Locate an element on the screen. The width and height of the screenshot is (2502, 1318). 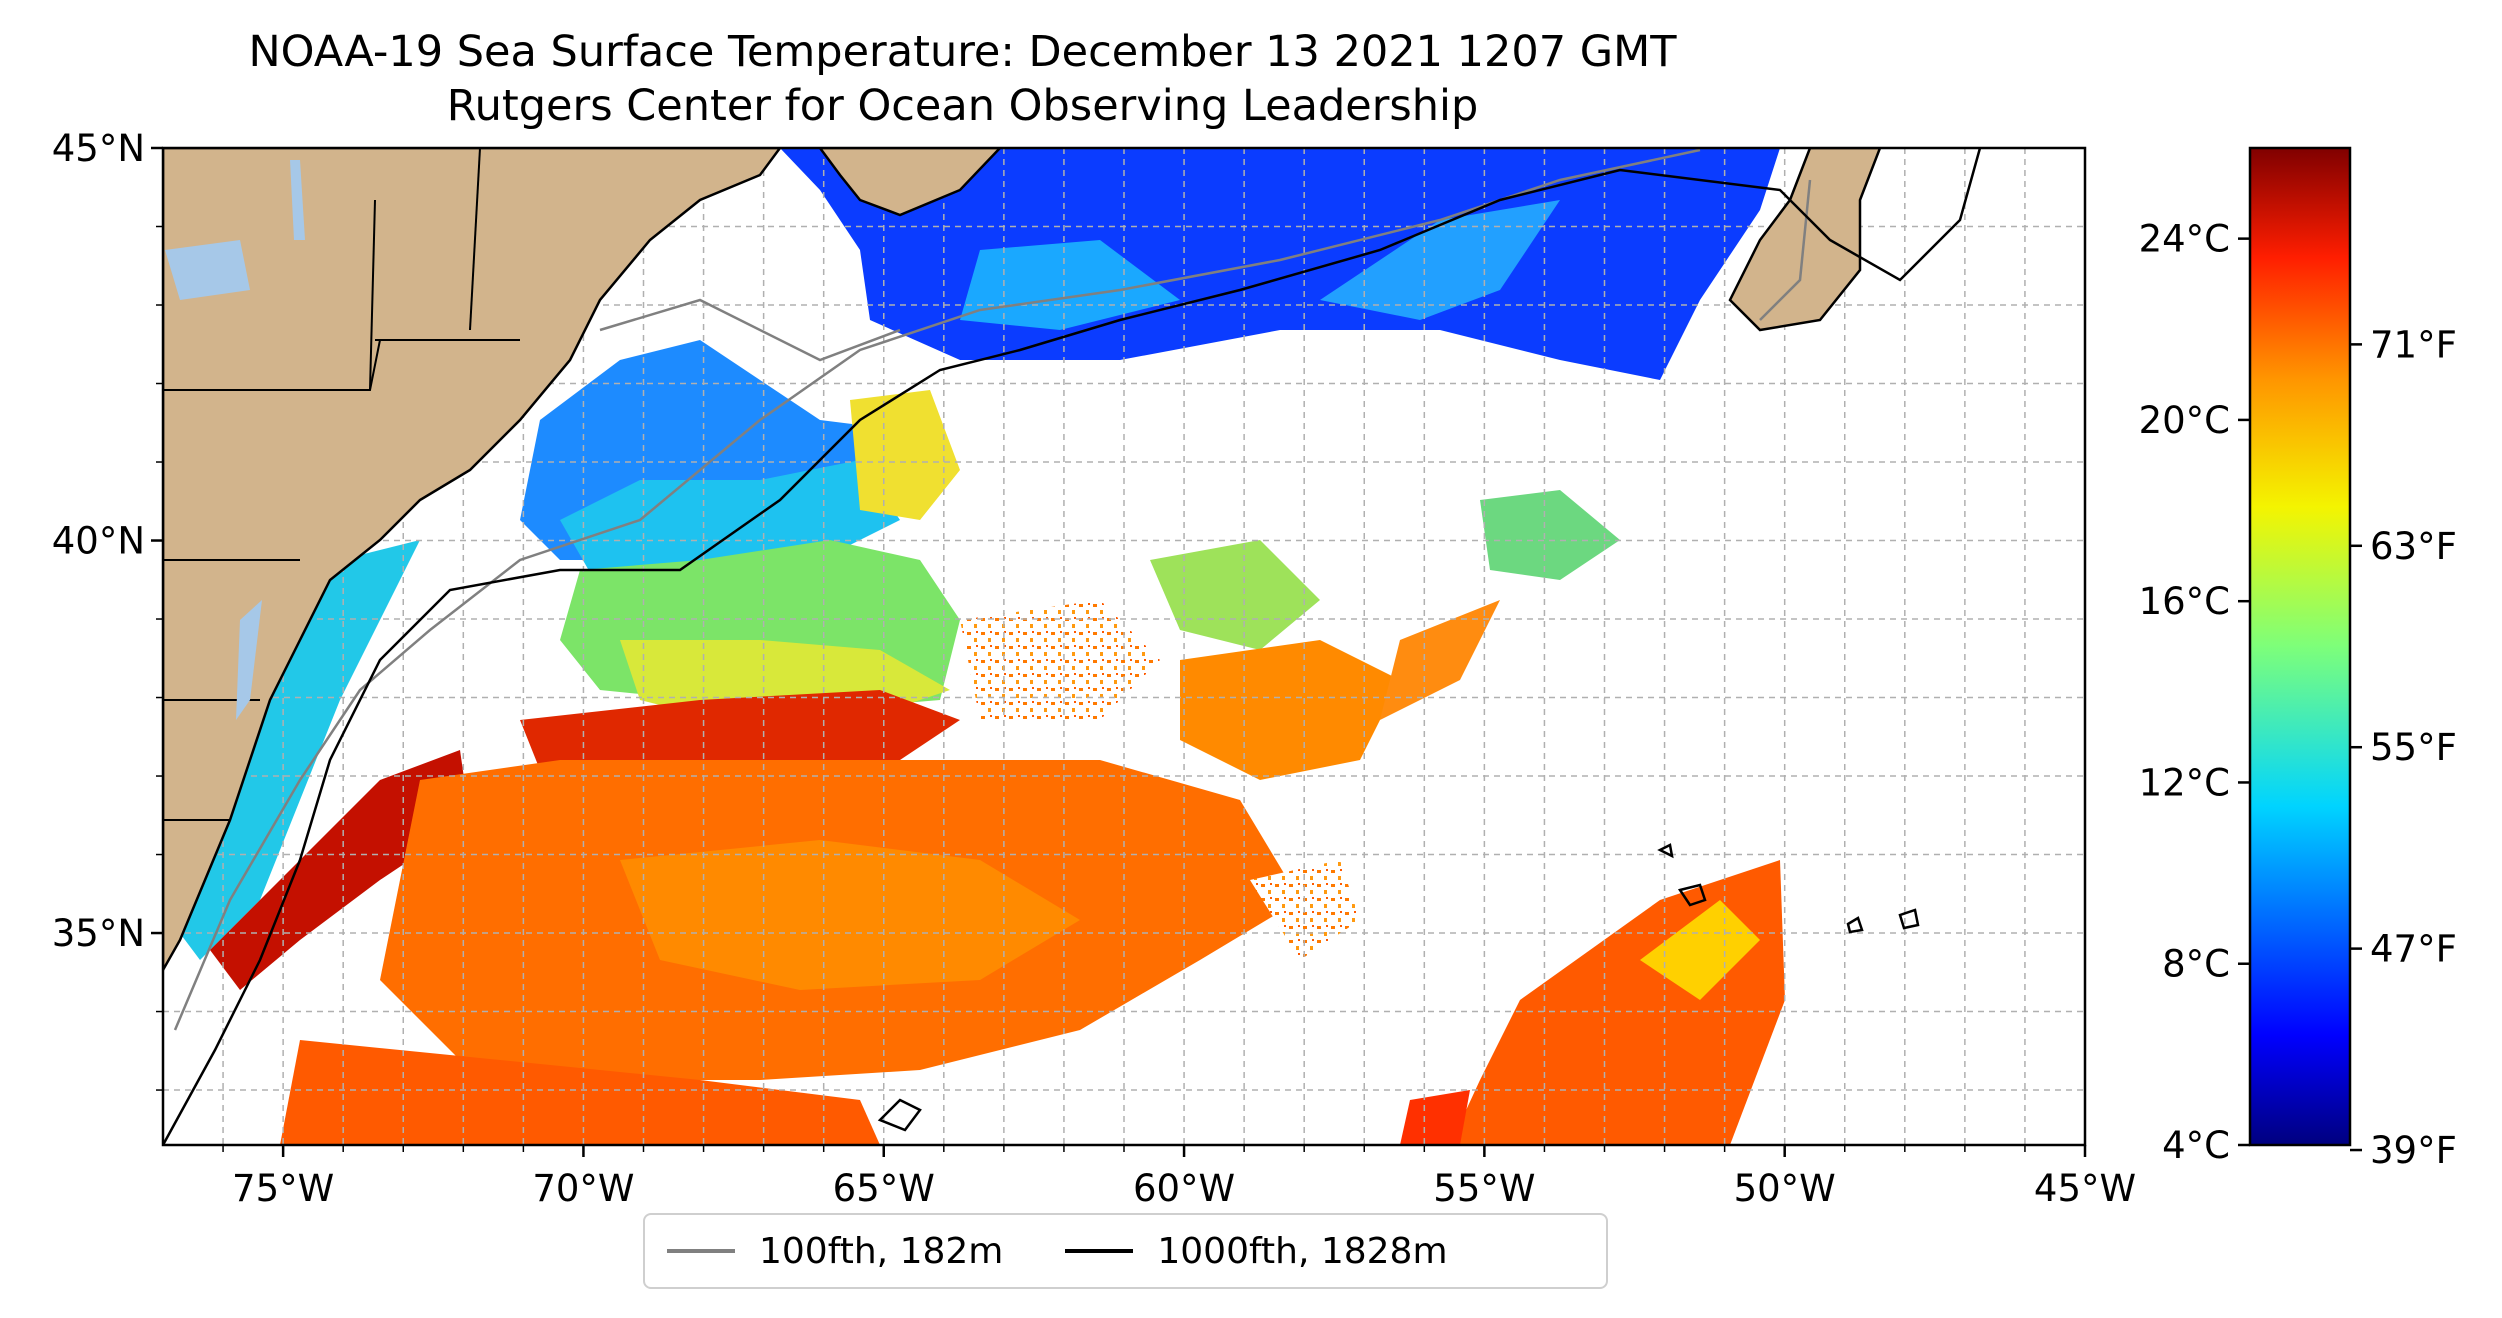
state-borders is located at coordinates (341, 484).